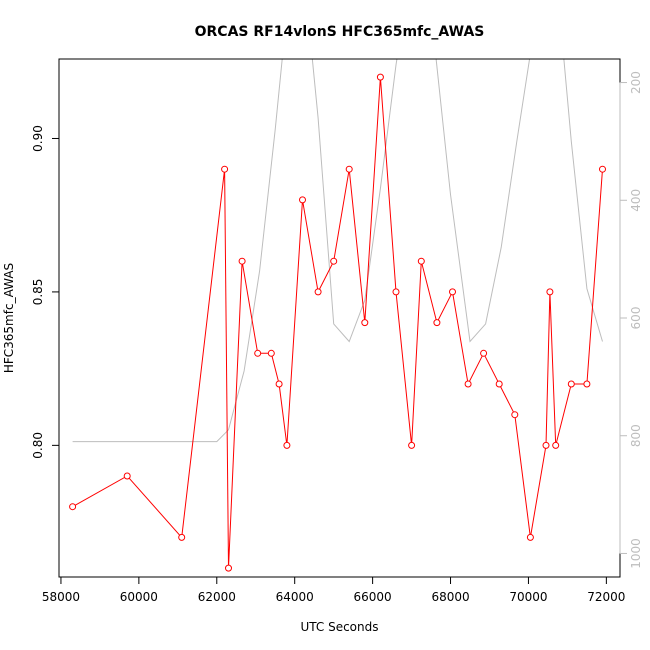 This screenshot has width=650, height=650. What do you see at coordinates (333, 590) in the screenshot?
I see `x-axis: 58000 60000 62000 64000 66000 68000 70000 72000` at bounding box center [333, 590].